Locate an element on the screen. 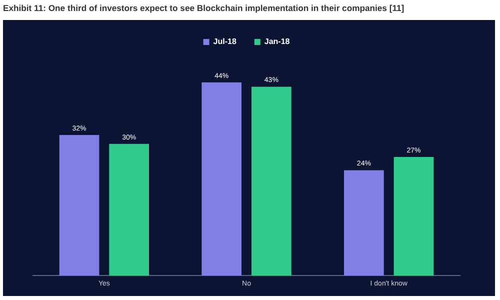 The height and width of the screenshot is (300, 500). chart-title: Exhibit 11: One third of investors expect to see Blockchain implementation in their companies [11] is located at coordinates (203, 8).